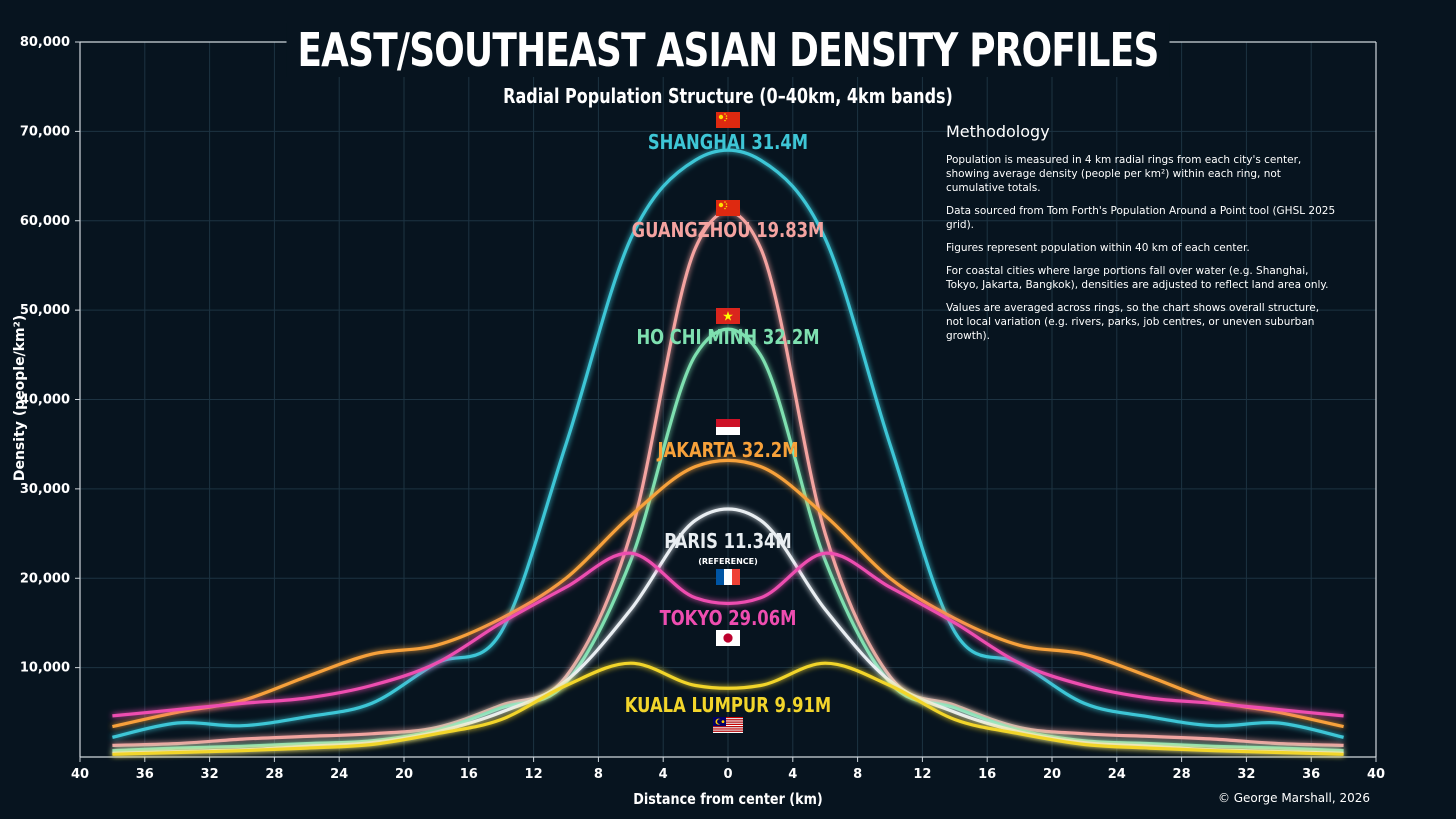 The image size is (1456, 819). What do you see at coordinates (45, 221) in the screenshot?
I see `y-tick-label: 60,000` at bounding box center [45, 221].